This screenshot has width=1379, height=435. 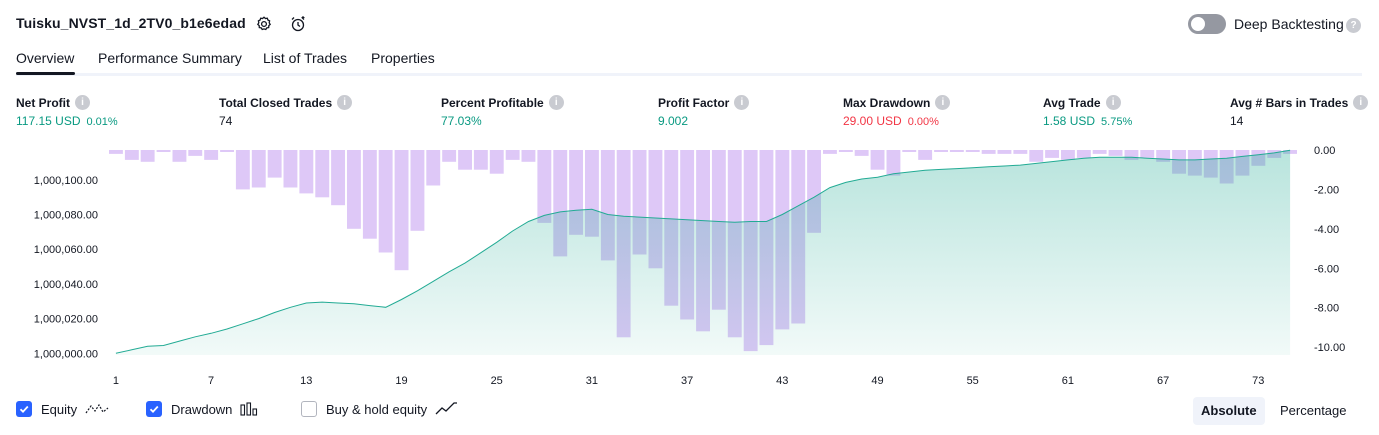 What do you see at coordinates (170, 58) in the screenshot?
I see `tab-performance-summary: Performance Summary` at bounding box center [170, 58].